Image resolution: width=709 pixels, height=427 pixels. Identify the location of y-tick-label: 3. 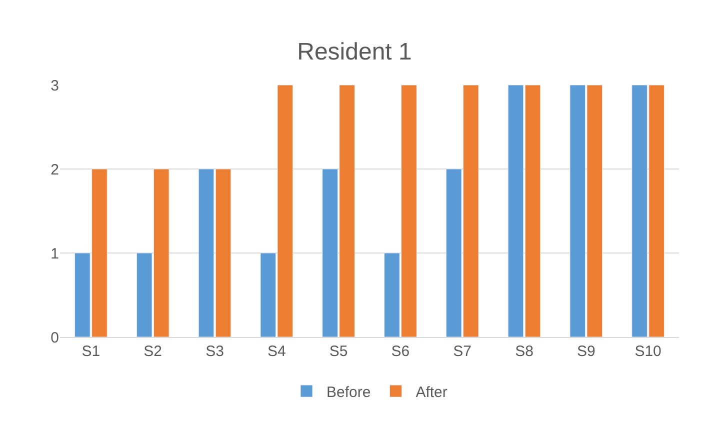
(54, 85).